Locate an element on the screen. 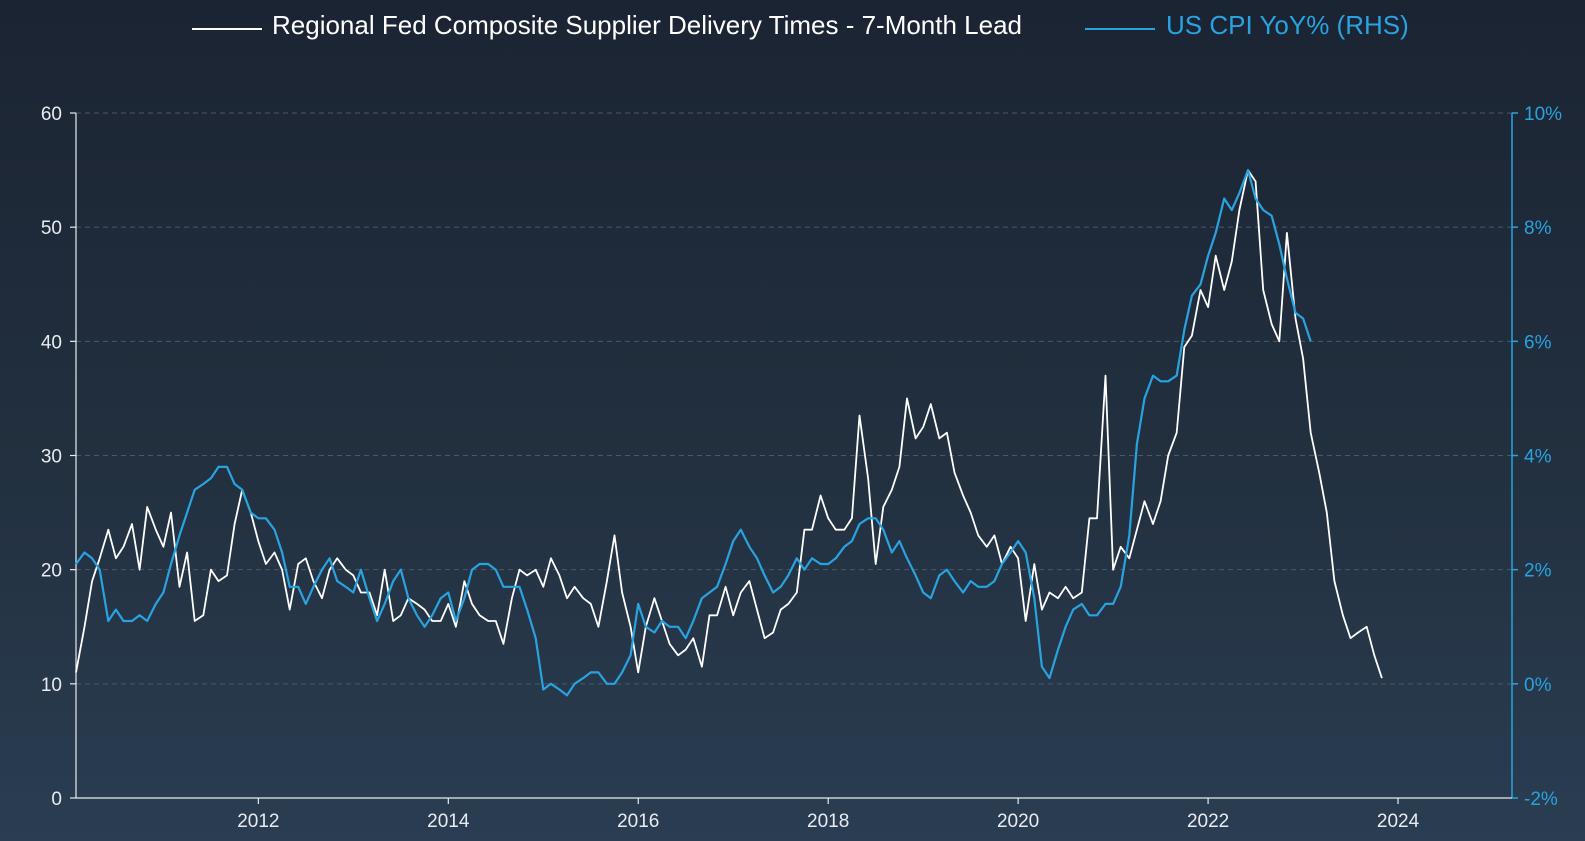  x-tick-label: 2018 is located at coordinates (828, 821).